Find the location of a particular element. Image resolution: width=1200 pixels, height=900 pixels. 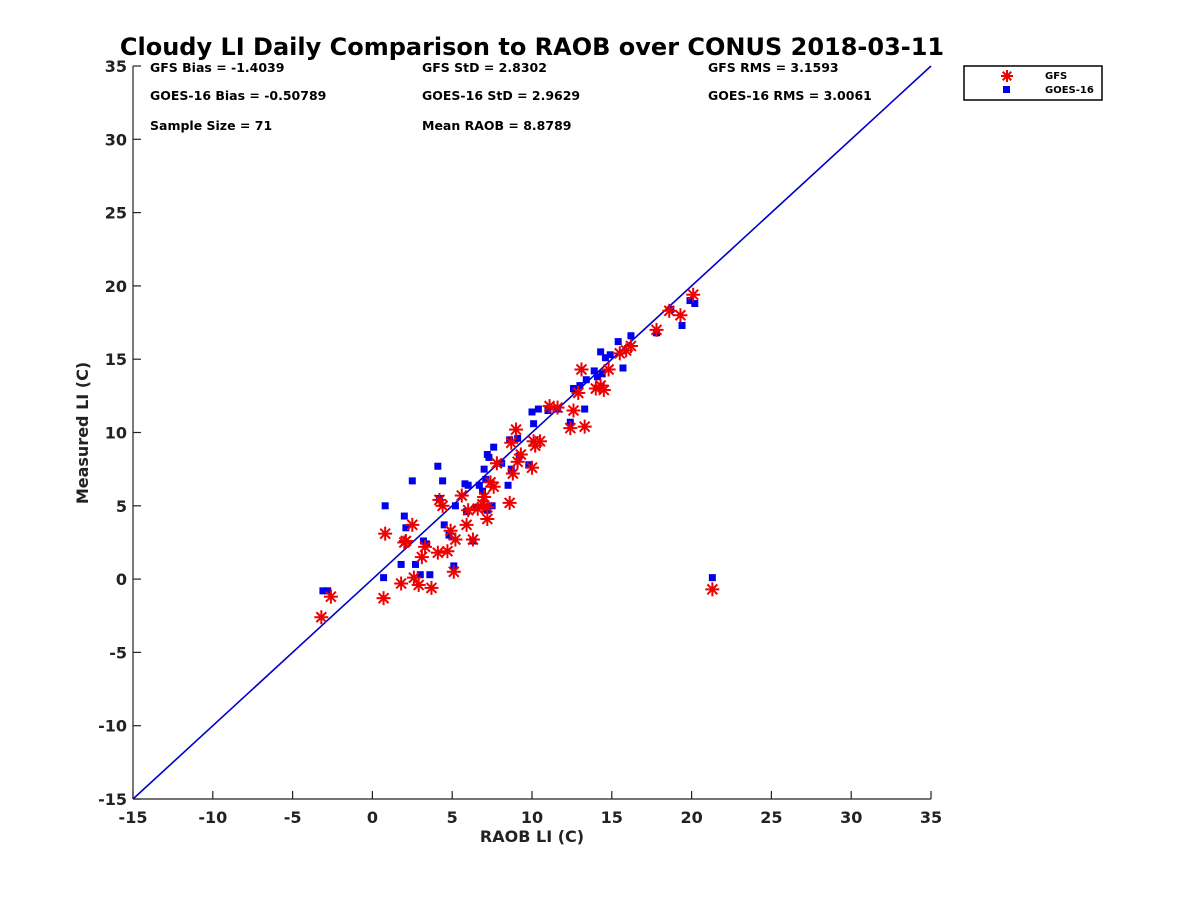

x-tick-label: -5 is located at coordinates (293, 817).